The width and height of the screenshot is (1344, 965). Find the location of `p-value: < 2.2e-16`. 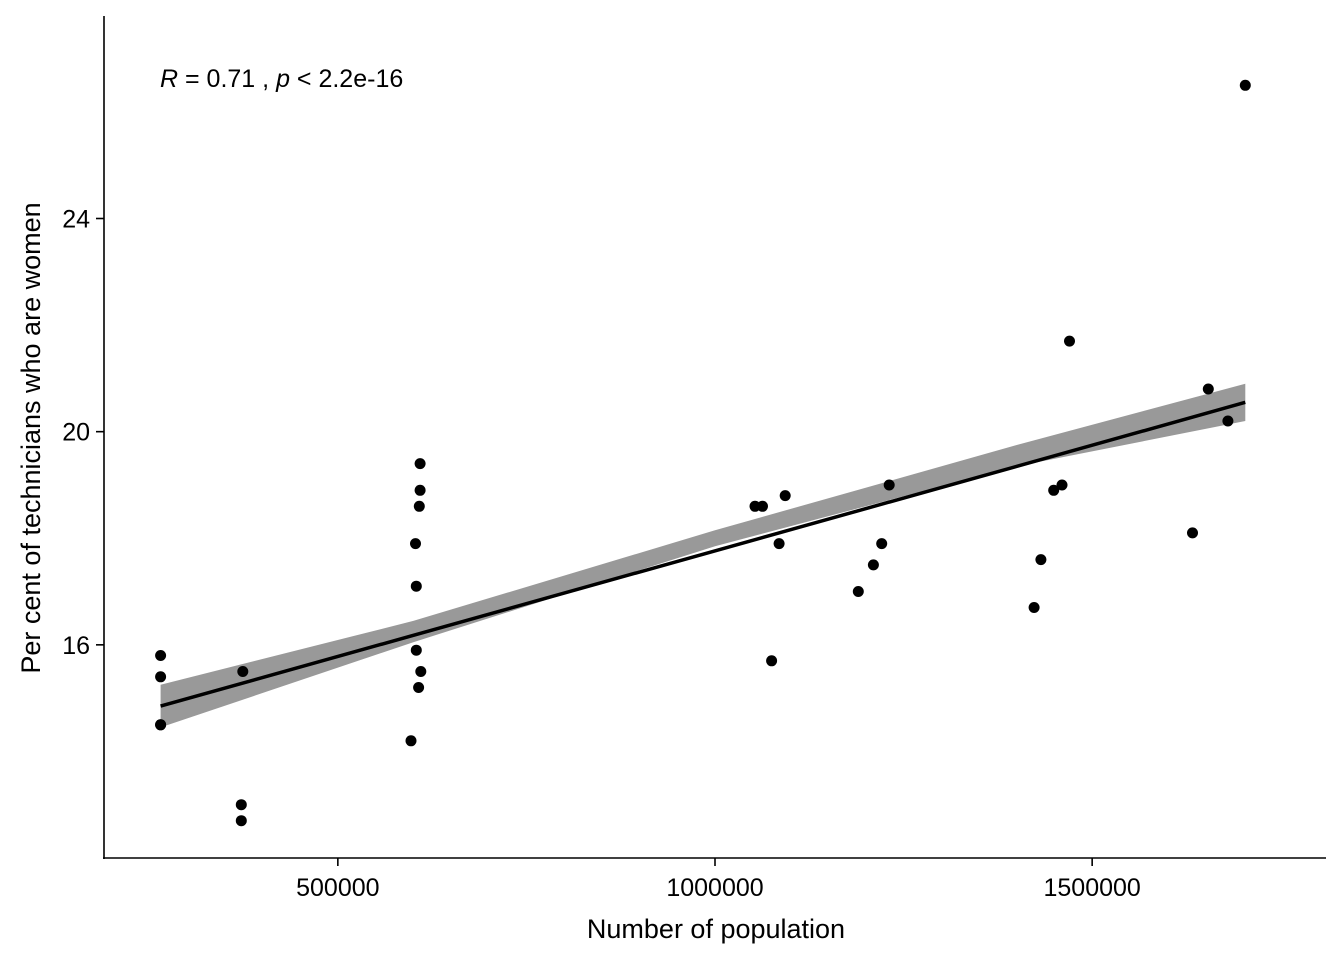

p-value: < 2.2e-16 is located at coordinates (346, 79).